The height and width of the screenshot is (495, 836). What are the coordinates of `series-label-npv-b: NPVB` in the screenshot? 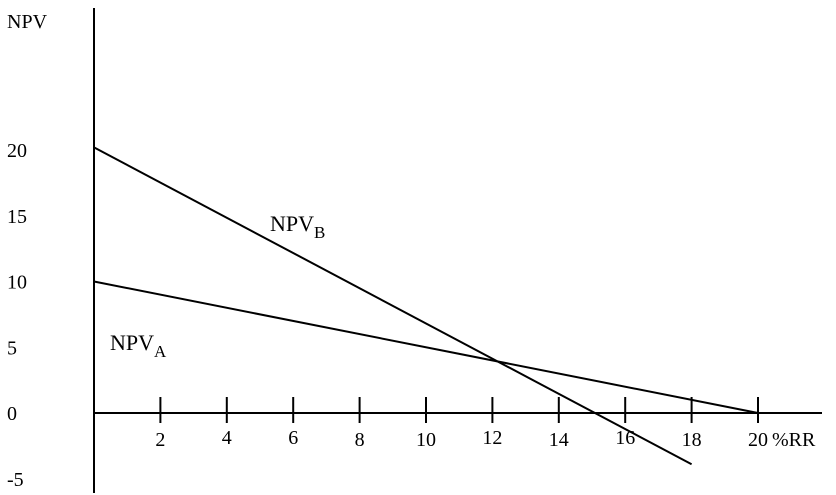 It's located at (297, 226).